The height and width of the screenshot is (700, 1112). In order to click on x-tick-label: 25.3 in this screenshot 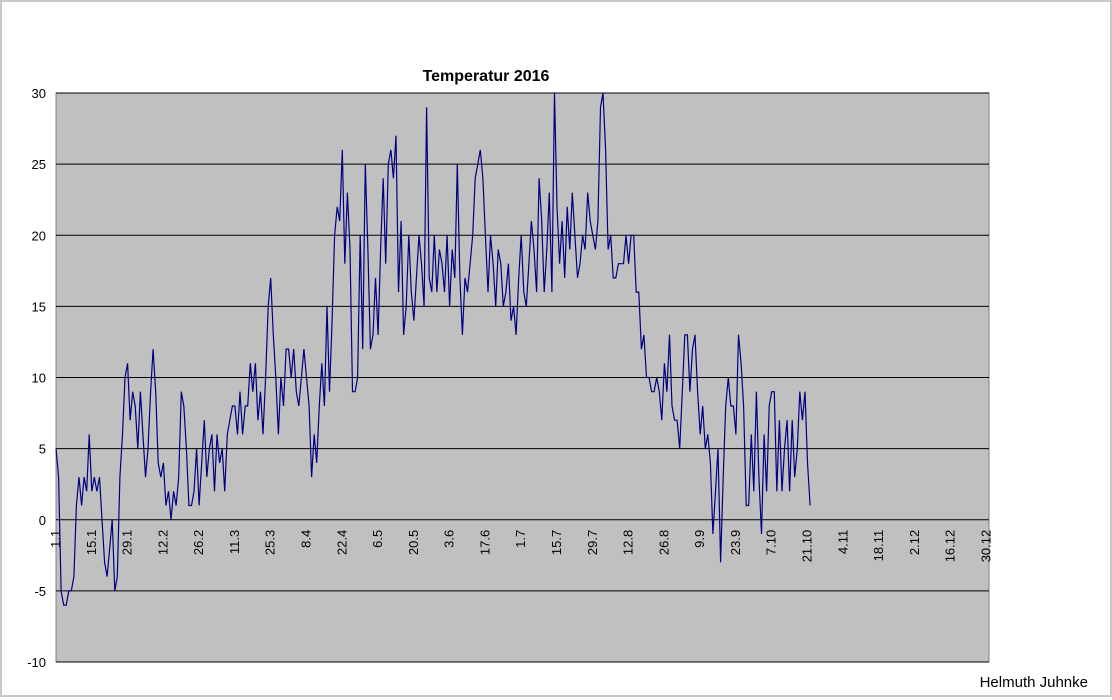, I will do `click(270, 542)`.